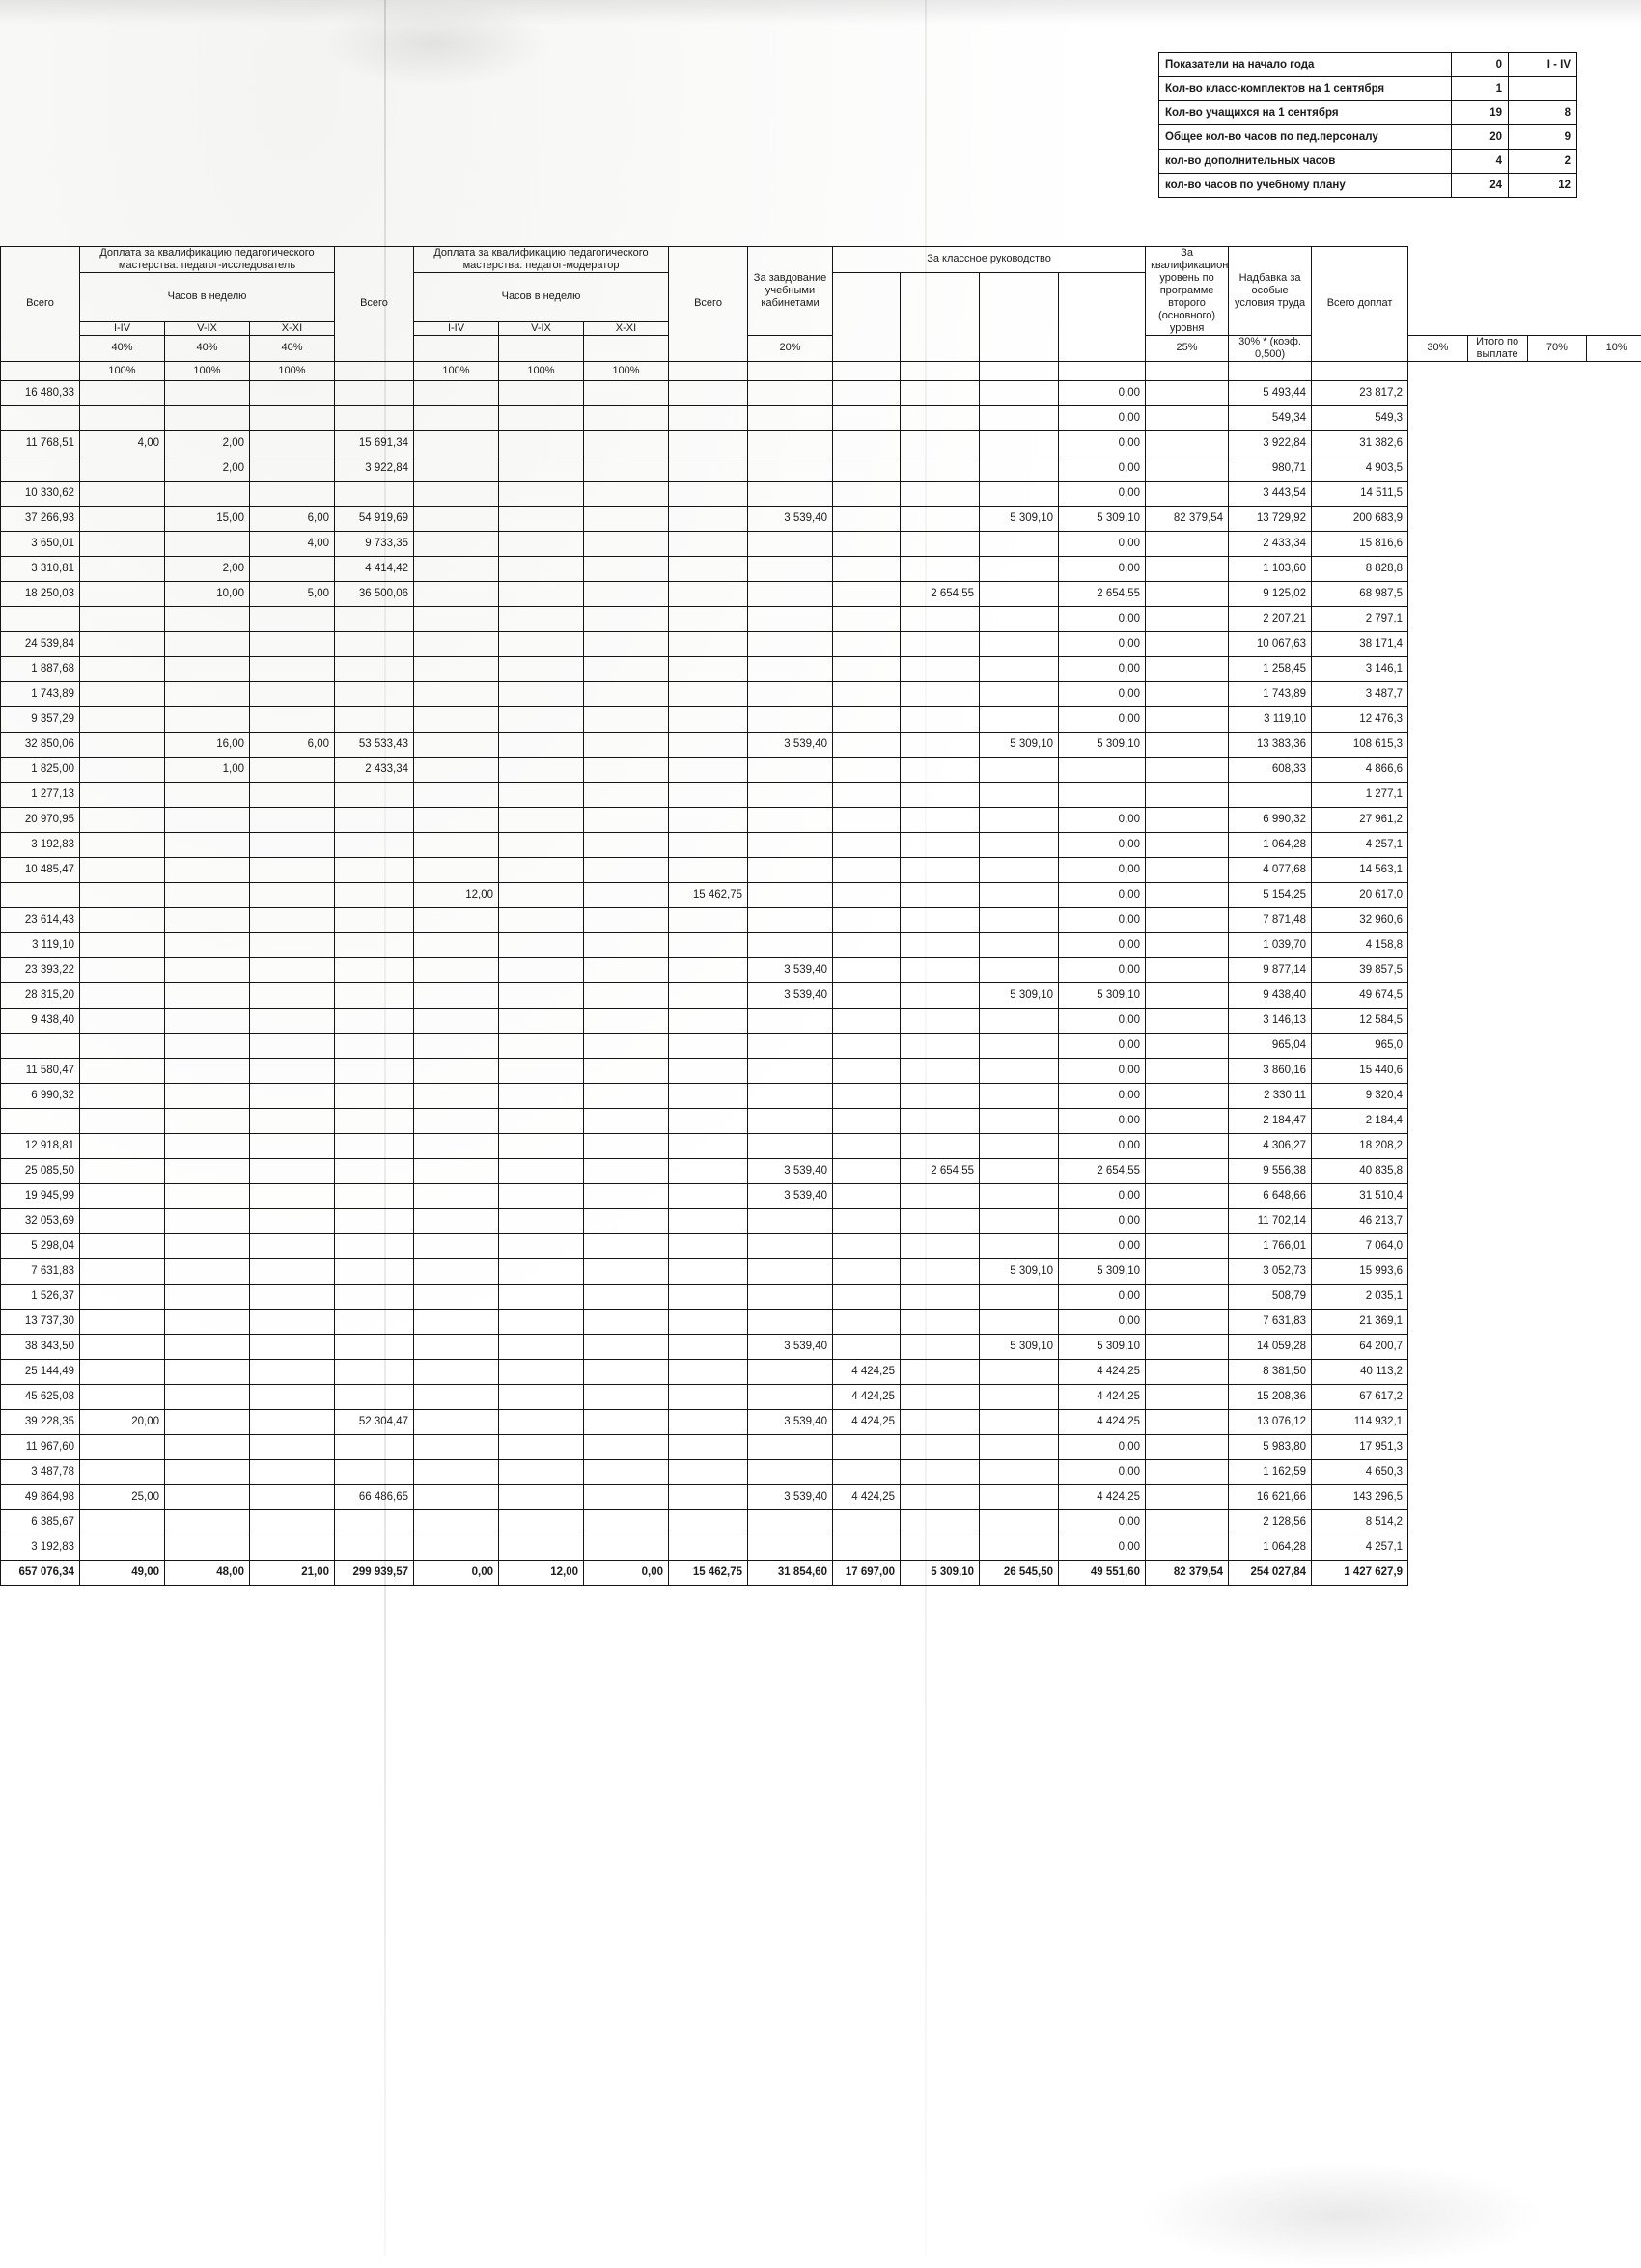  Describe the element at coordinates (40, 819) in the screenshot. I see `cell-total-r: 20 970,95` at that location.